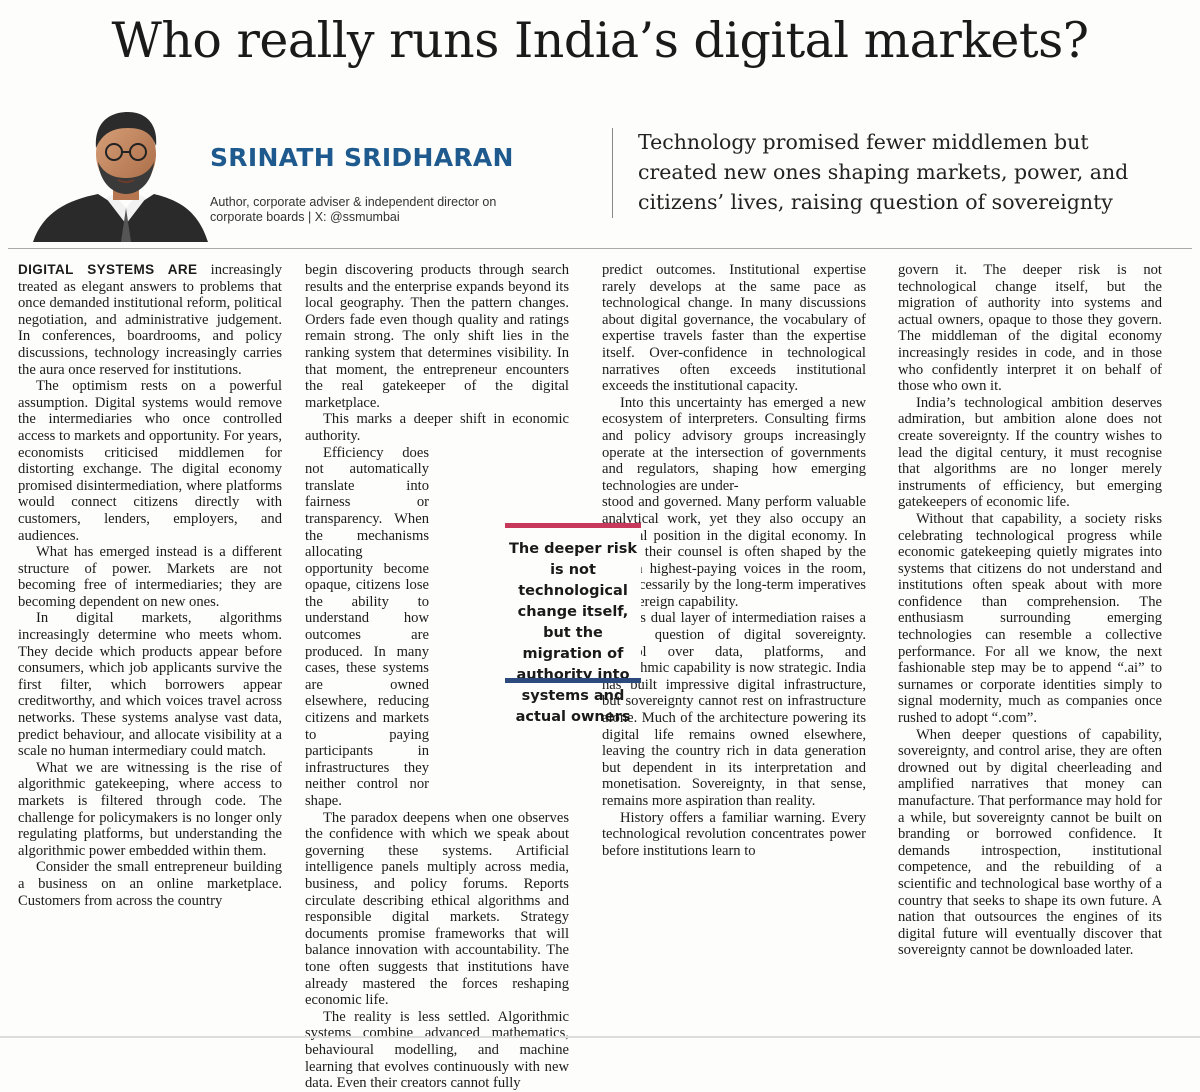  I want to click on header-rule, so click(600, 248).